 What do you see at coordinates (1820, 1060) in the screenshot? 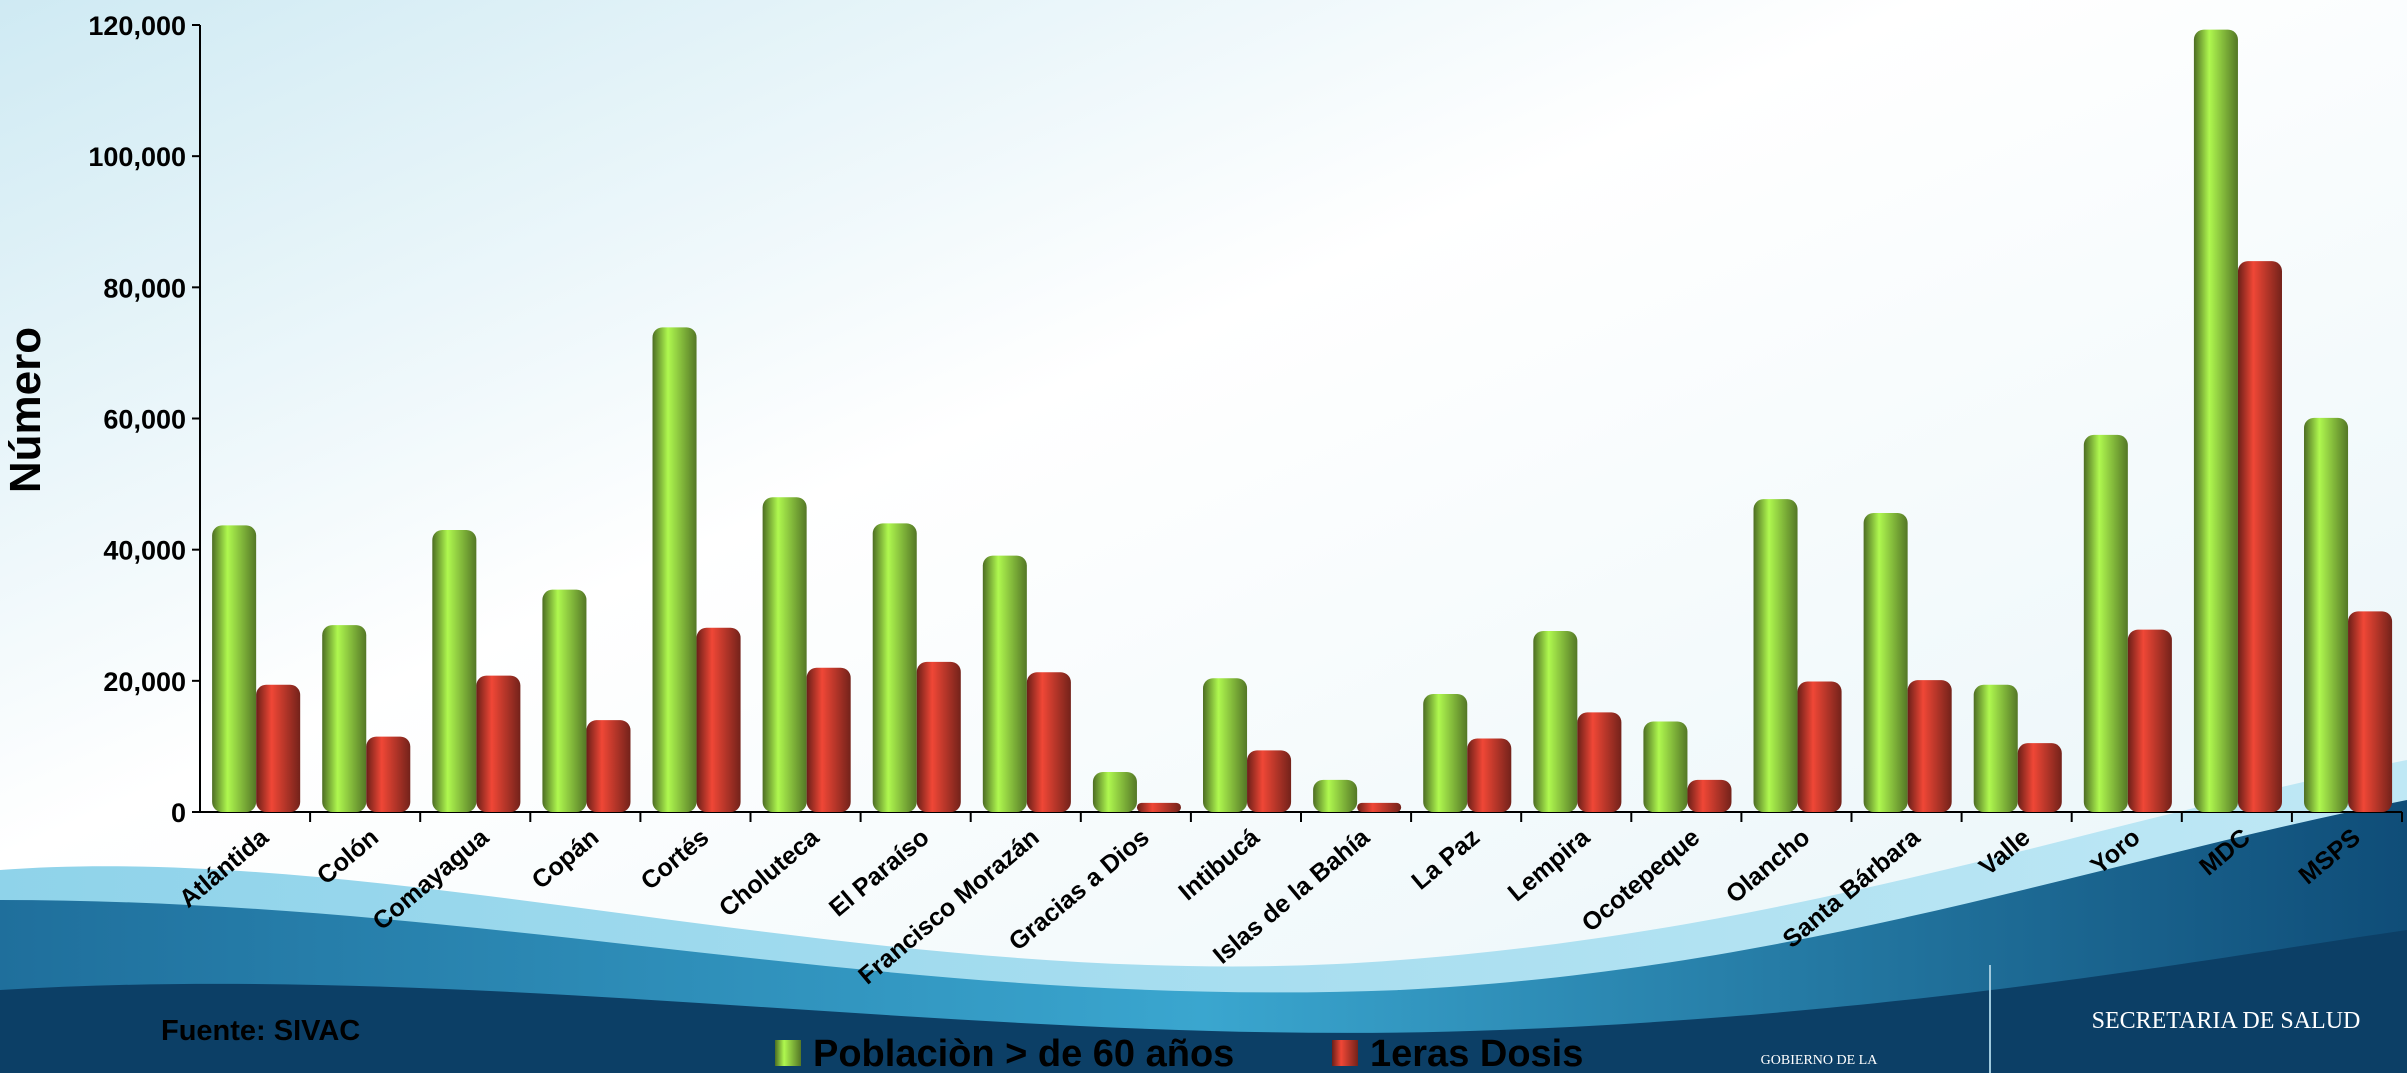
I see `logo-subtext: GOBIERNO DE LA` at bounding box center [1820, 1060].